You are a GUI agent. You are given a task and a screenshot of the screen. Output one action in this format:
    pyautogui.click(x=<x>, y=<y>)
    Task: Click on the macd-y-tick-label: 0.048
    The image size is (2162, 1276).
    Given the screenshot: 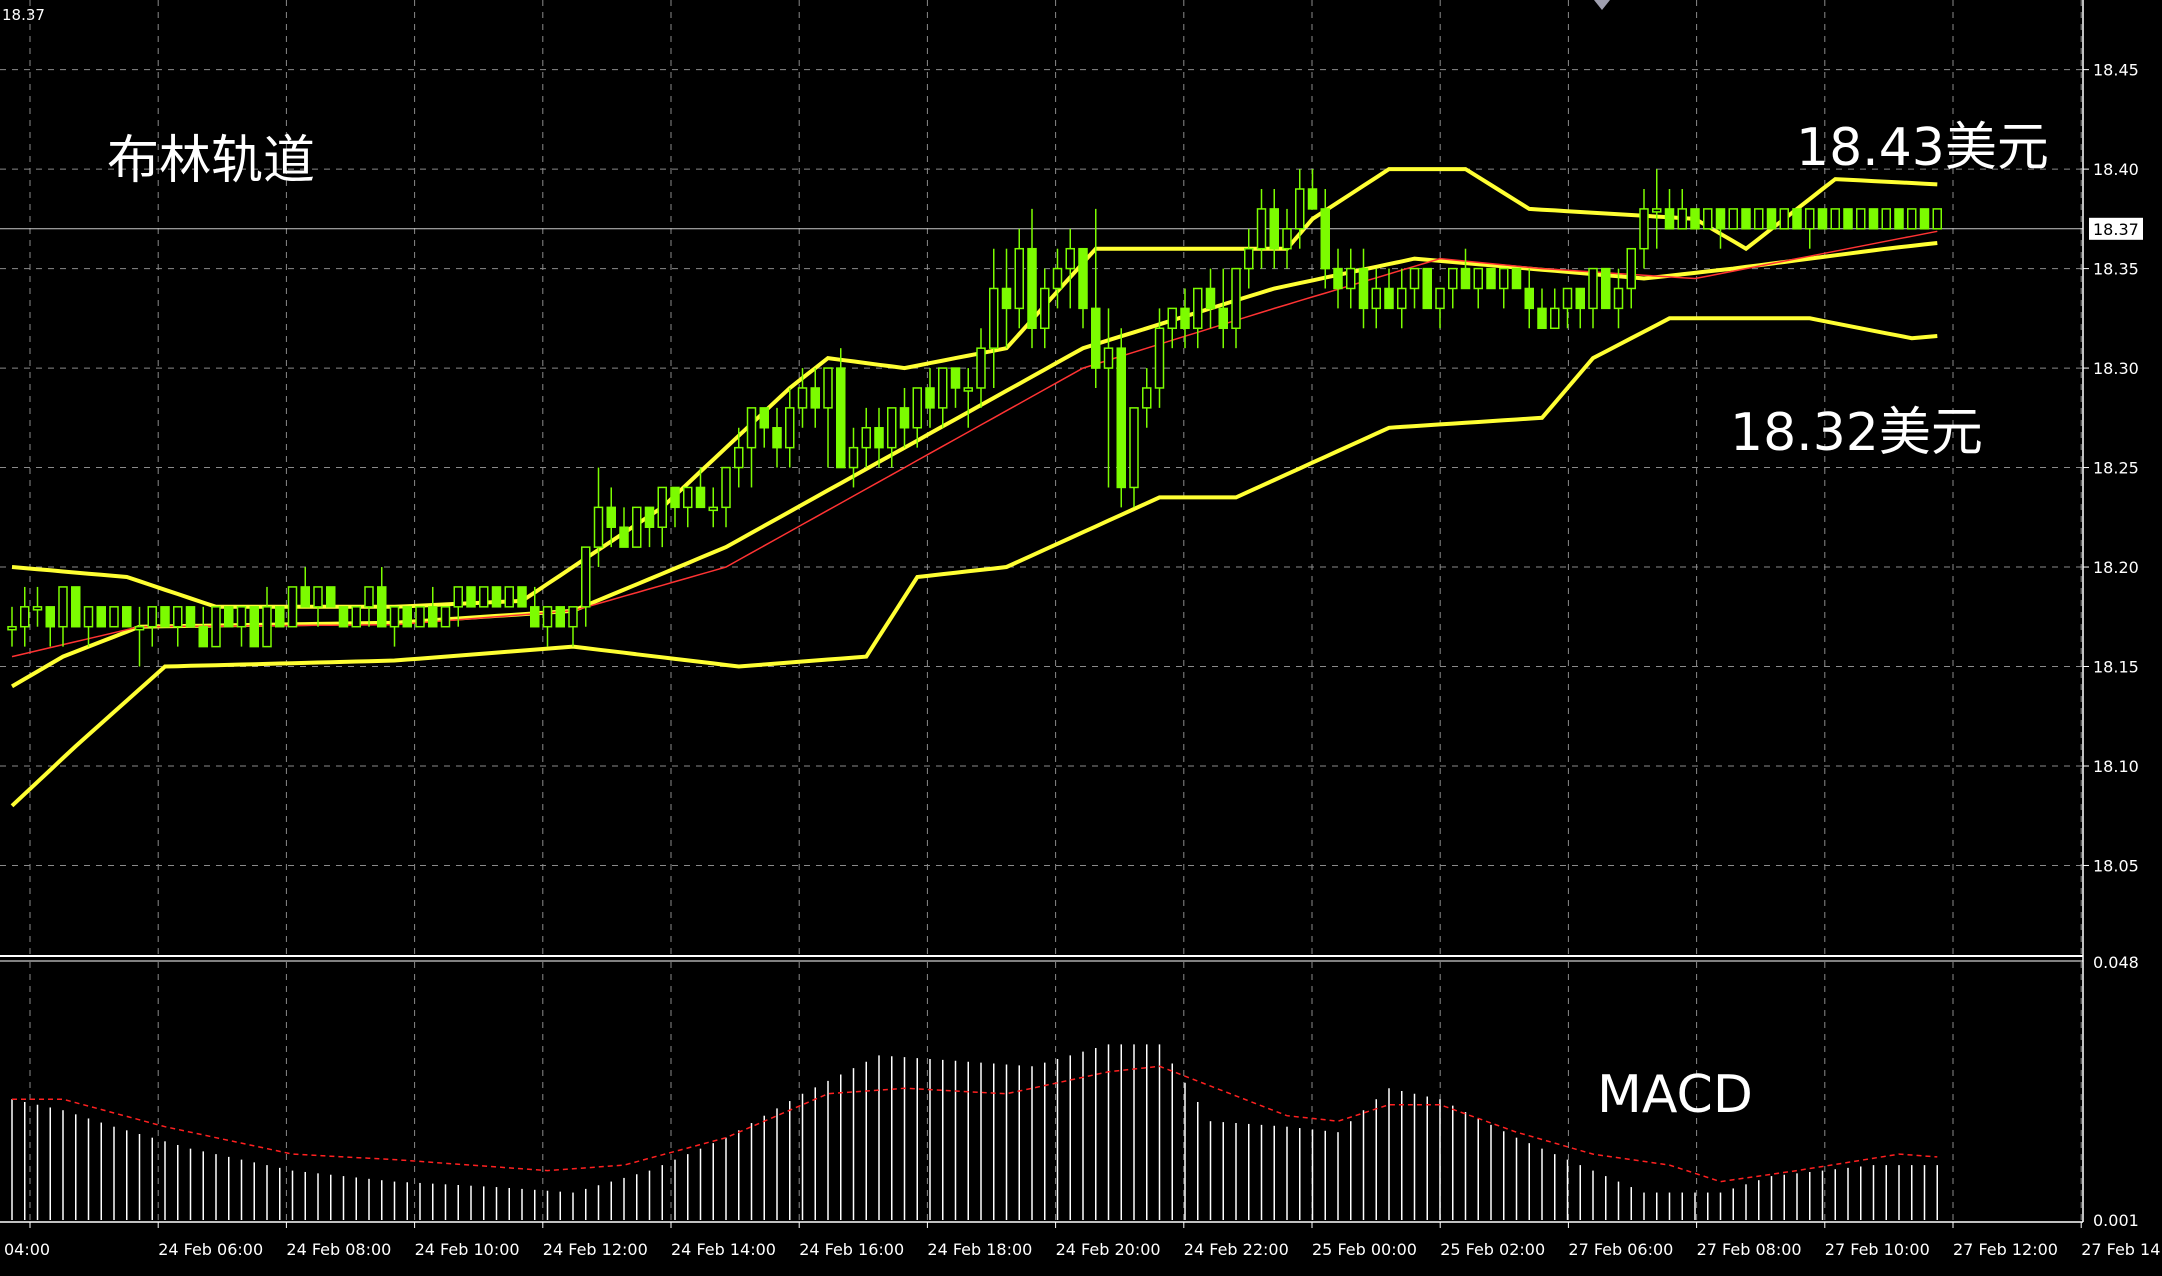 What is the action you would take?
    pyautogui.click(x=2116, y=962)
    